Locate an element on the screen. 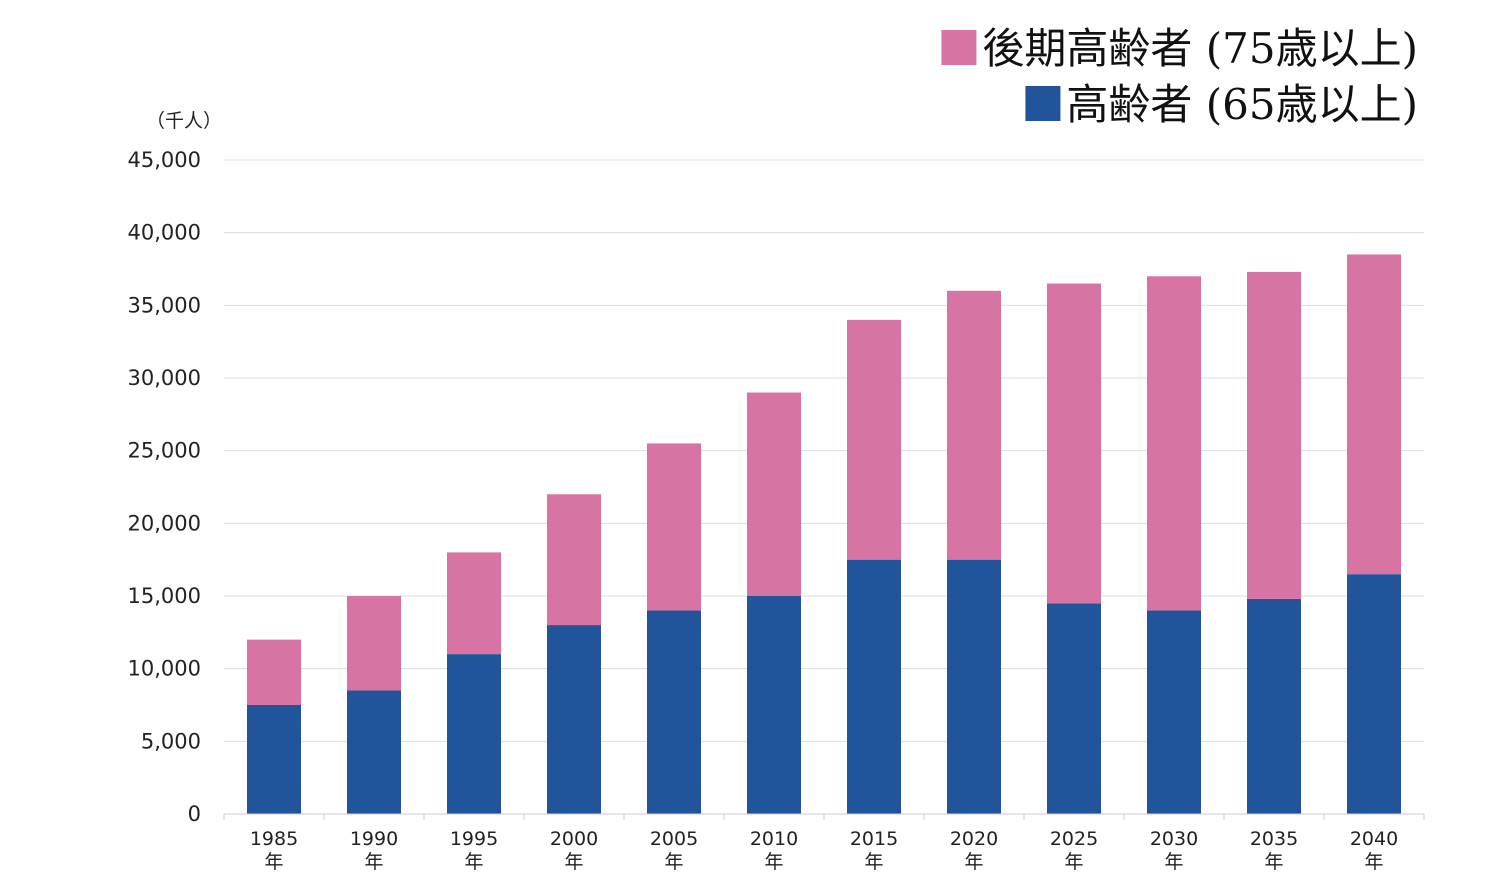 The width and height of the screenshot is (1497, 882). x-tick-label-year: 1995 is located at coordinates (474, 839).